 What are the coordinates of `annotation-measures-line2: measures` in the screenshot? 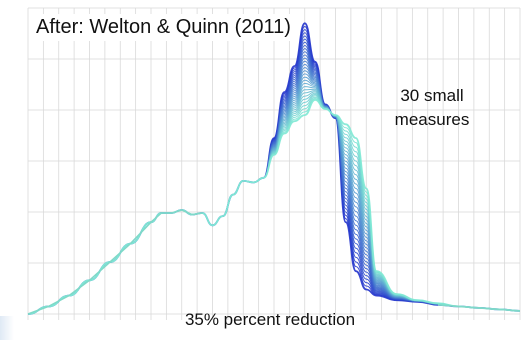 It's located at (432, 119).